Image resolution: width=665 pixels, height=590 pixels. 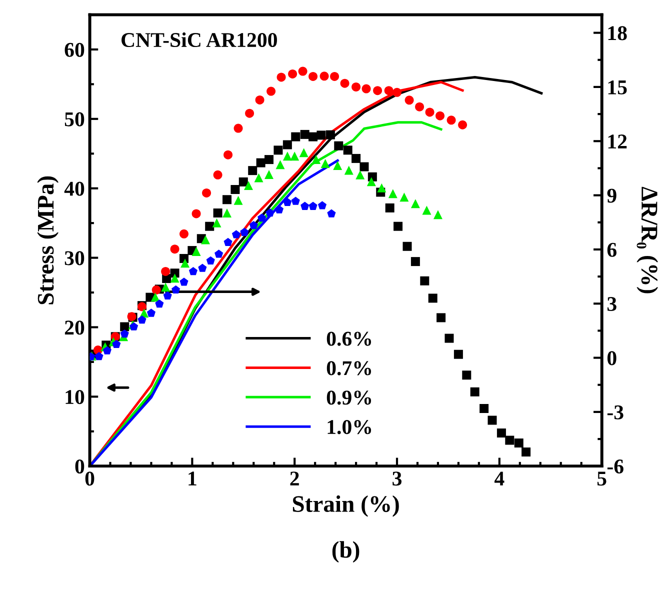 I want to click on y2-tick-label: 0, so click(x=611, y=358).